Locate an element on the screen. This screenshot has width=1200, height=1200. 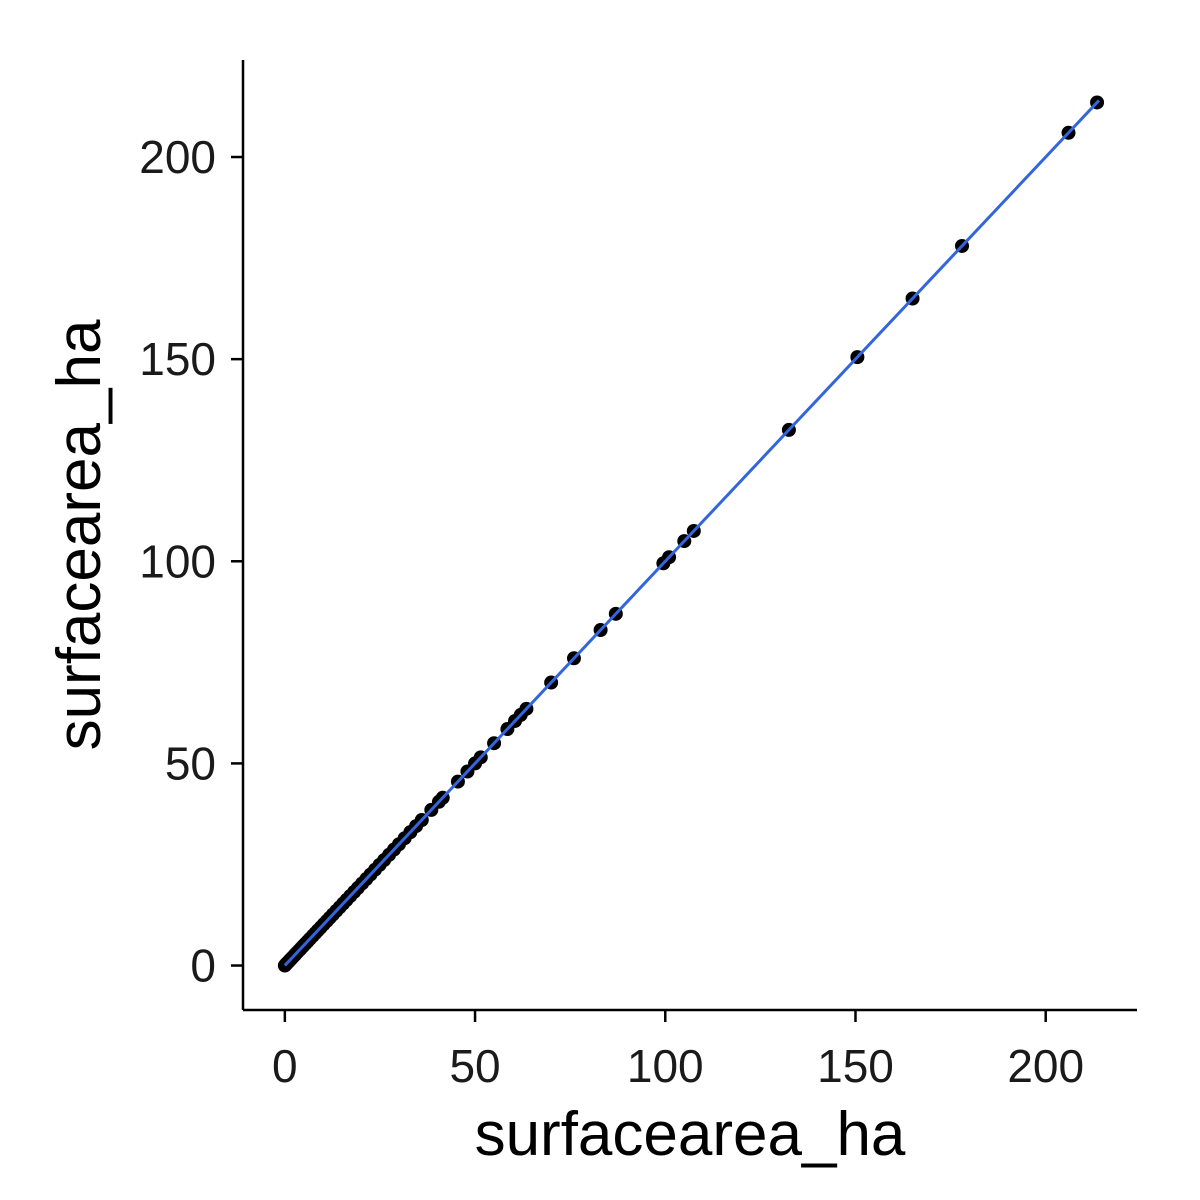
x-tick-label: 0 is located at coordinates (285, 1066).